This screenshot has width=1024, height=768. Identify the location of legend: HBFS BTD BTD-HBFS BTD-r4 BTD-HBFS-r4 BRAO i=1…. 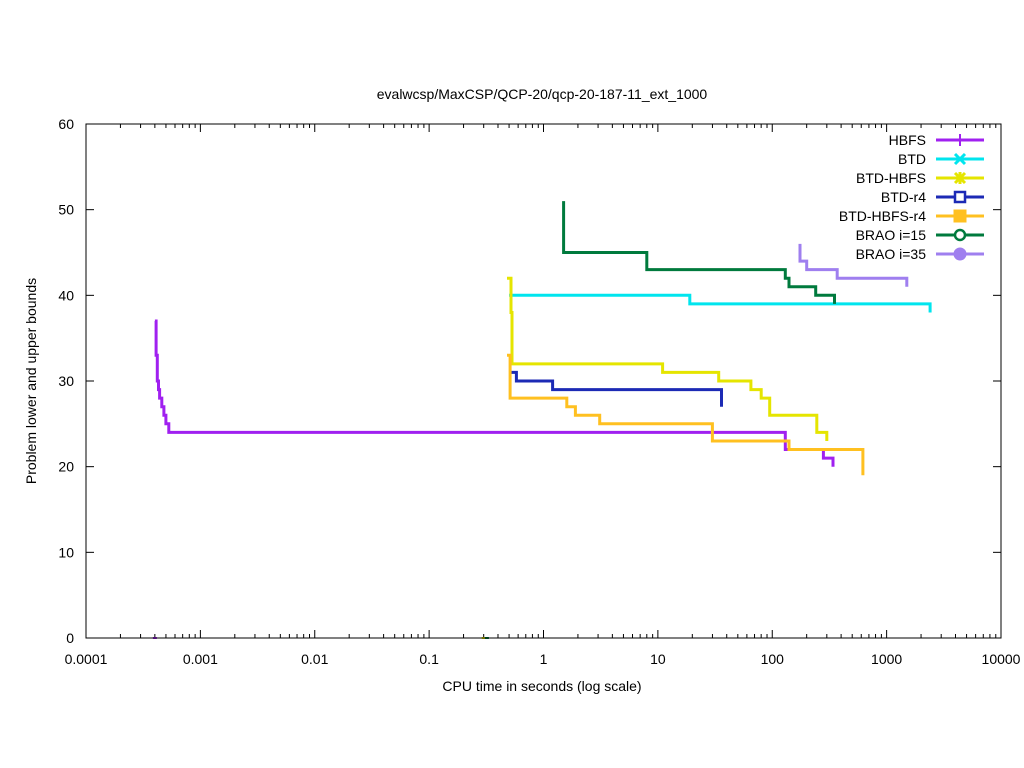
(911, 197).